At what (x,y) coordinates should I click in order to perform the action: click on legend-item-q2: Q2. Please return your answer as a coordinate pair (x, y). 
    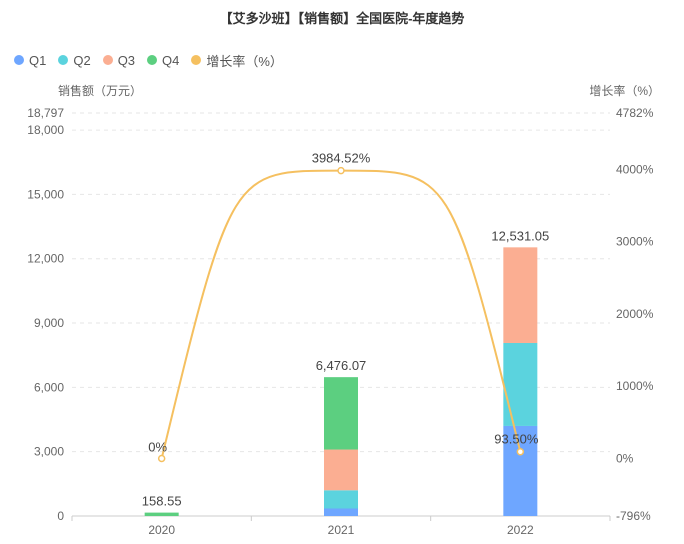
    Looking at the image, I should click on (74, 60).